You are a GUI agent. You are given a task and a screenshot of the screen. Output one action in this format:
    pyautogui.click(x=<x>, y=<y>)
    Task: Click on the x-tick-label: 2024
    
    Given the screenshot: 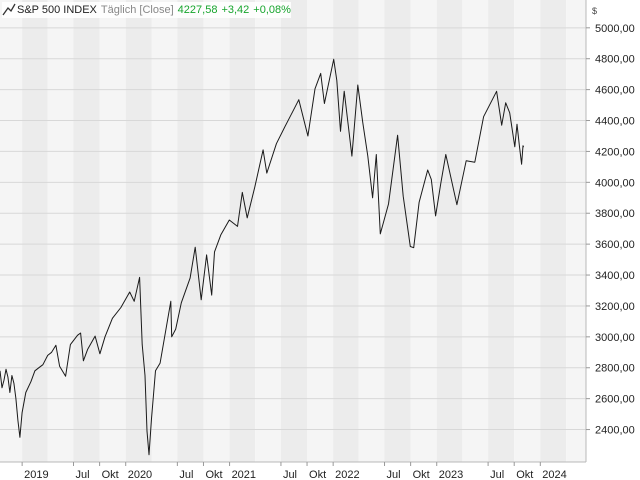 What is the action you would take?
    pyautogui.click(x=554, y=474)
    